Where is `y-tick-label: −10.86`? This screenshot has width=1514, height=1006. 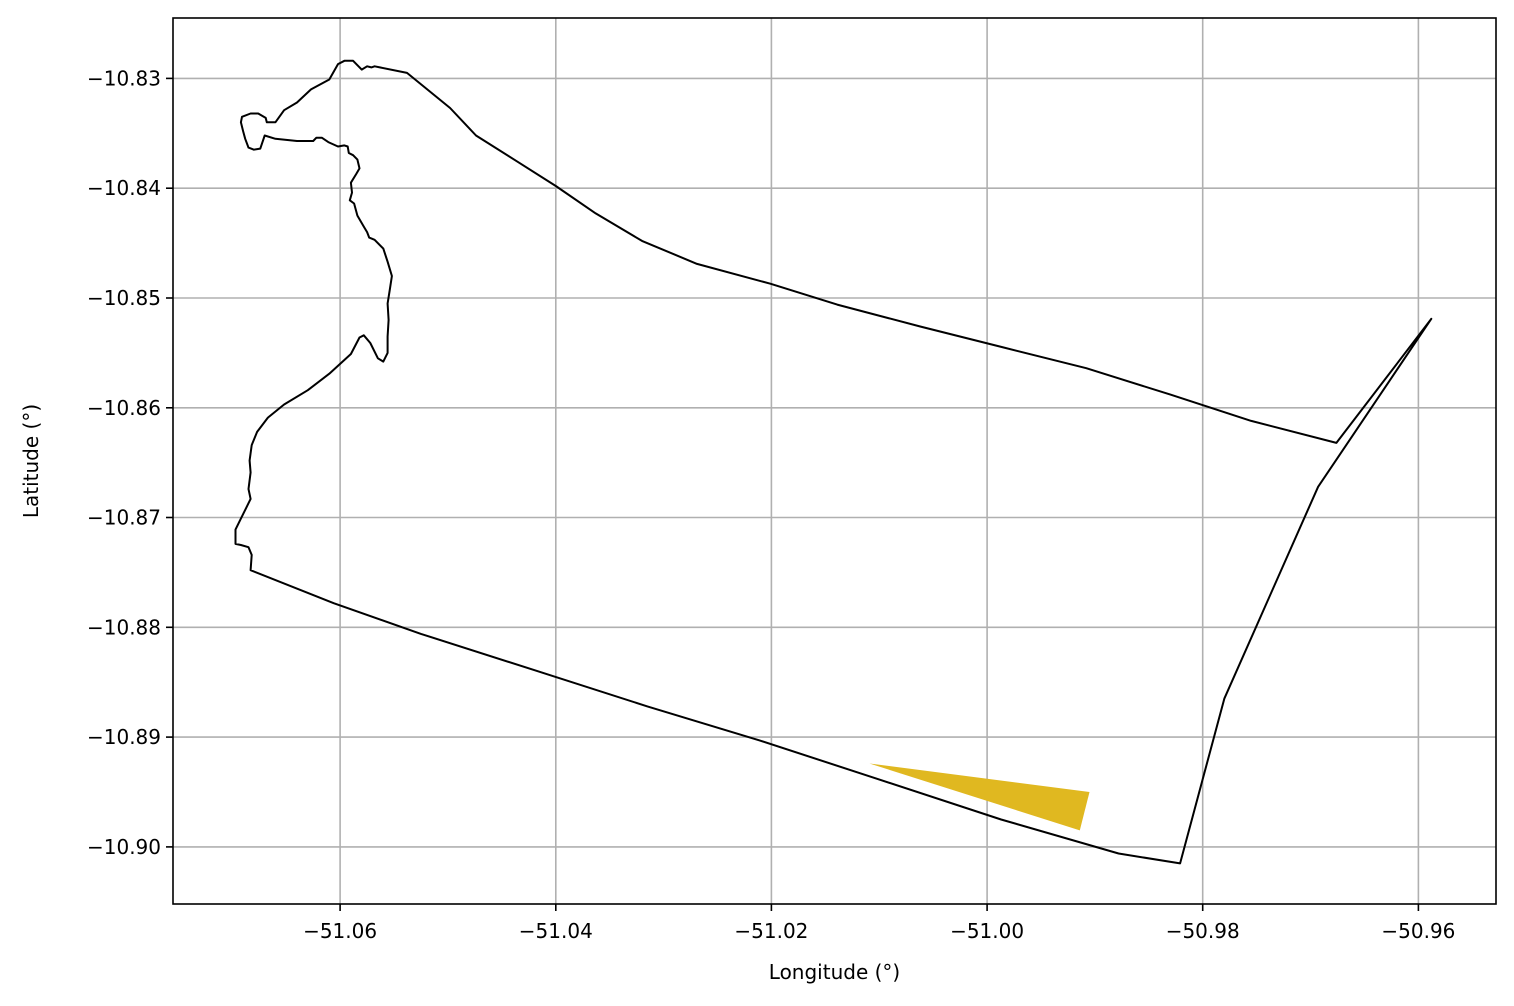 y-tick-label: −10.86 is located at coordinates (124, 408).